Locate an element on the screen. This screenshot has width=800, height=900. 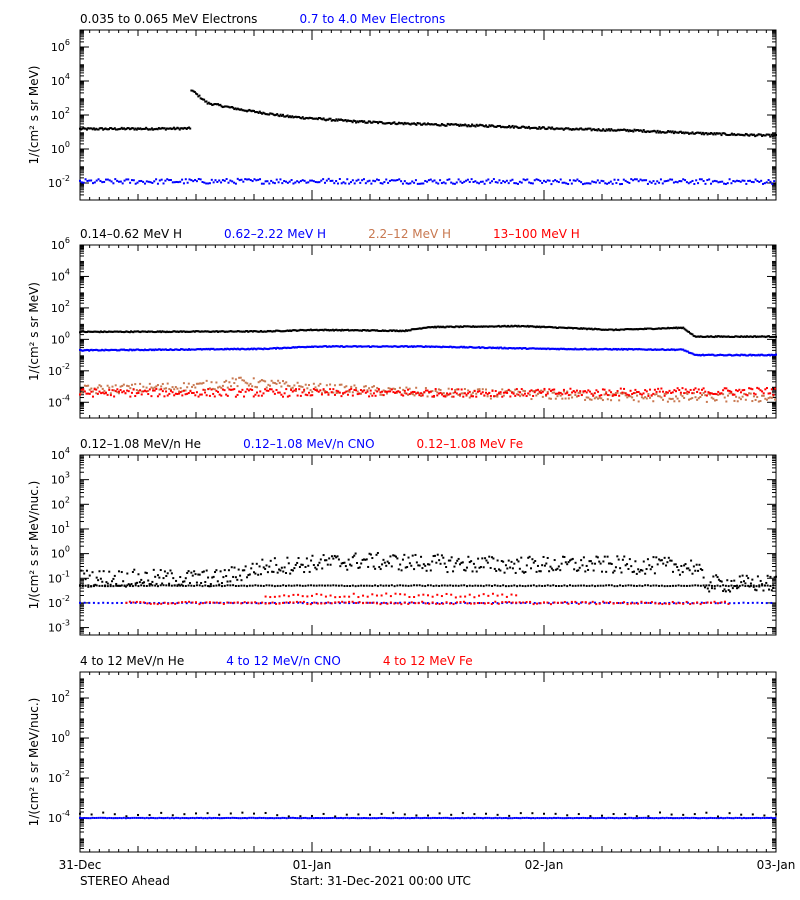
y-tick-label: 104 is located at coordinates (60, 454).